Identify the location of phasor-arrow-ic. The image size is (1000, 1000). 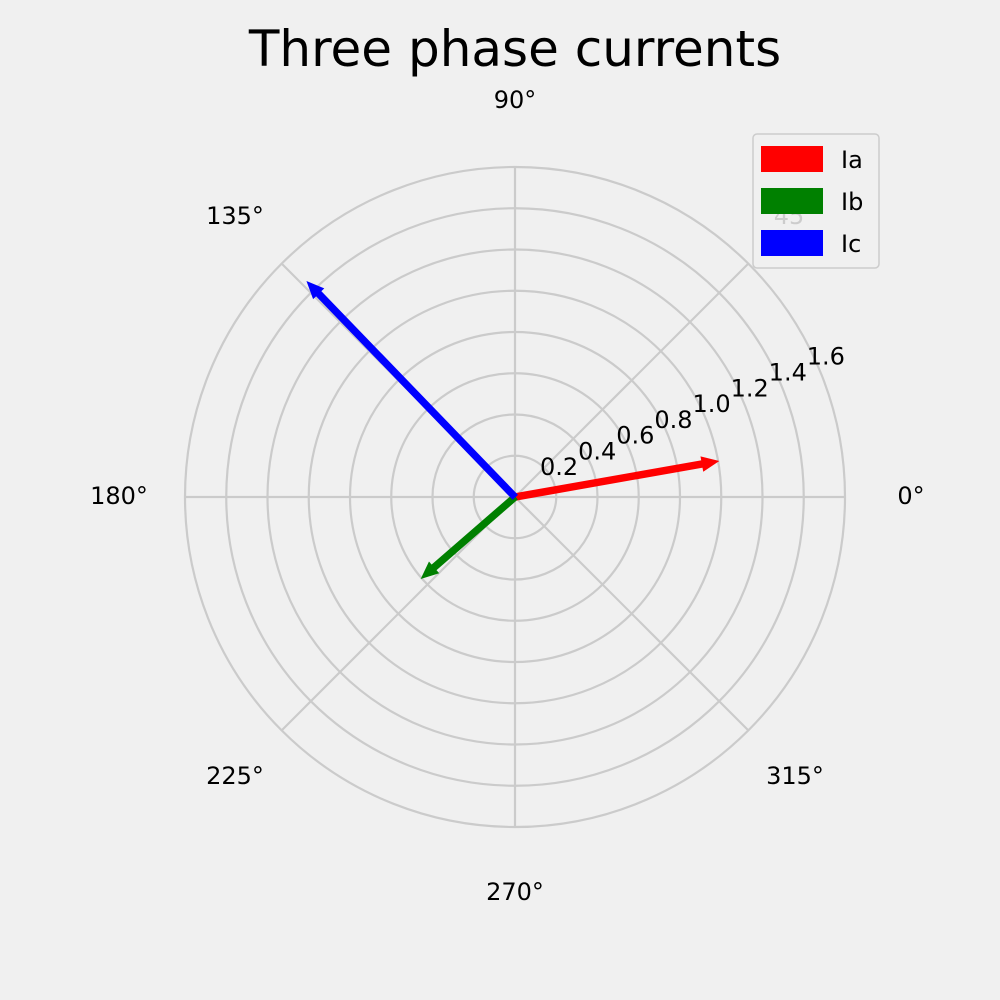
(412, 390).